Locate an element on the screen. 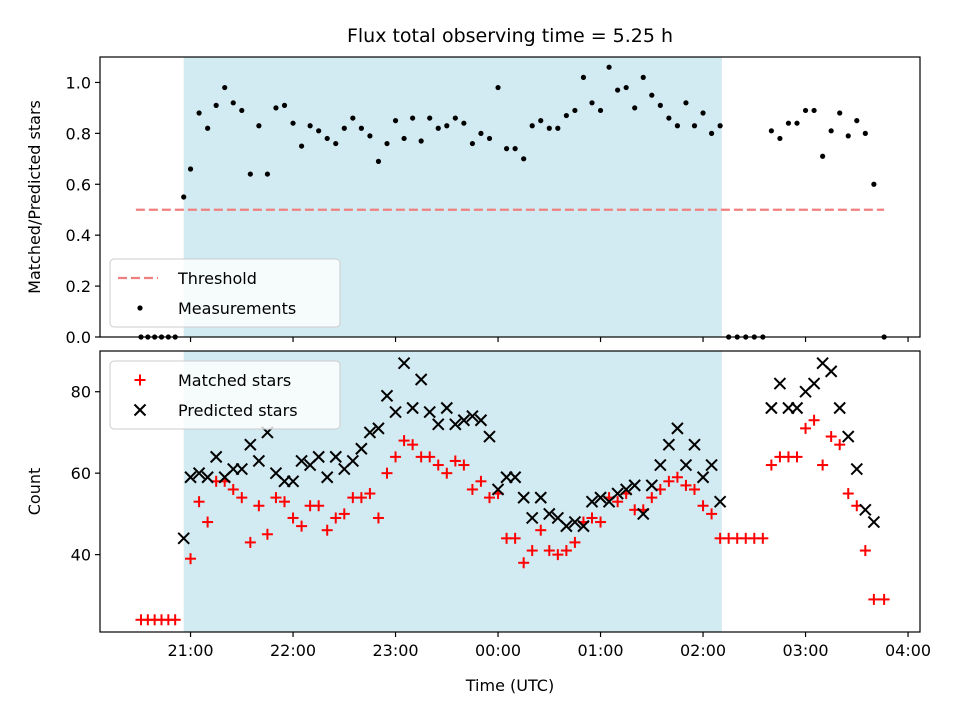 This screenshot has width=960, height=720. bottom-legend: Matched stars Predicted stars is located at coordinates (225, 395).